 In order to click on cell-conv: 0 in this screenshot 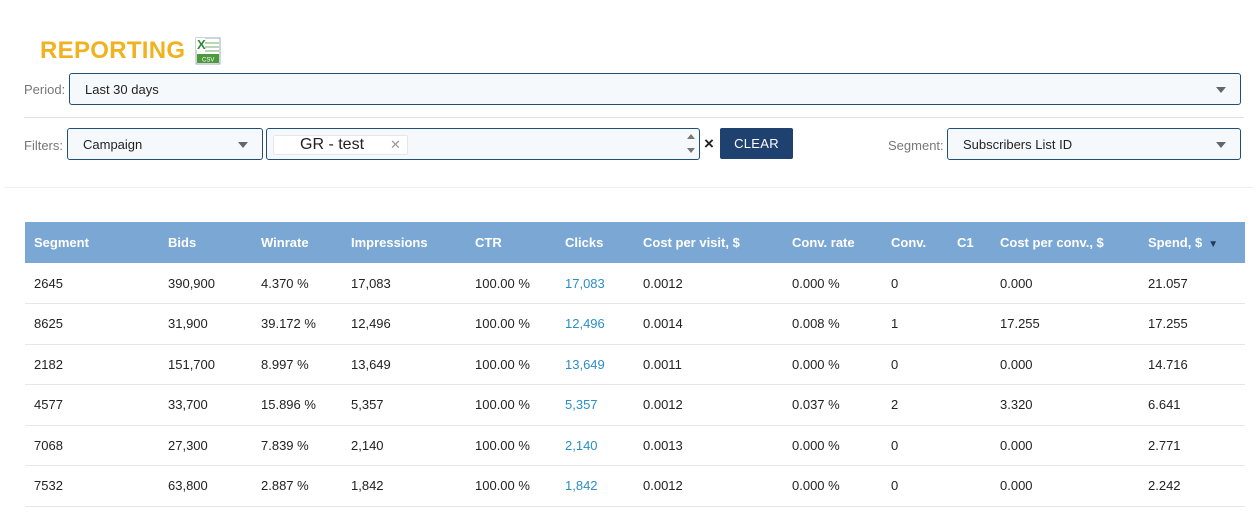, I will do `click(895, 364)`.